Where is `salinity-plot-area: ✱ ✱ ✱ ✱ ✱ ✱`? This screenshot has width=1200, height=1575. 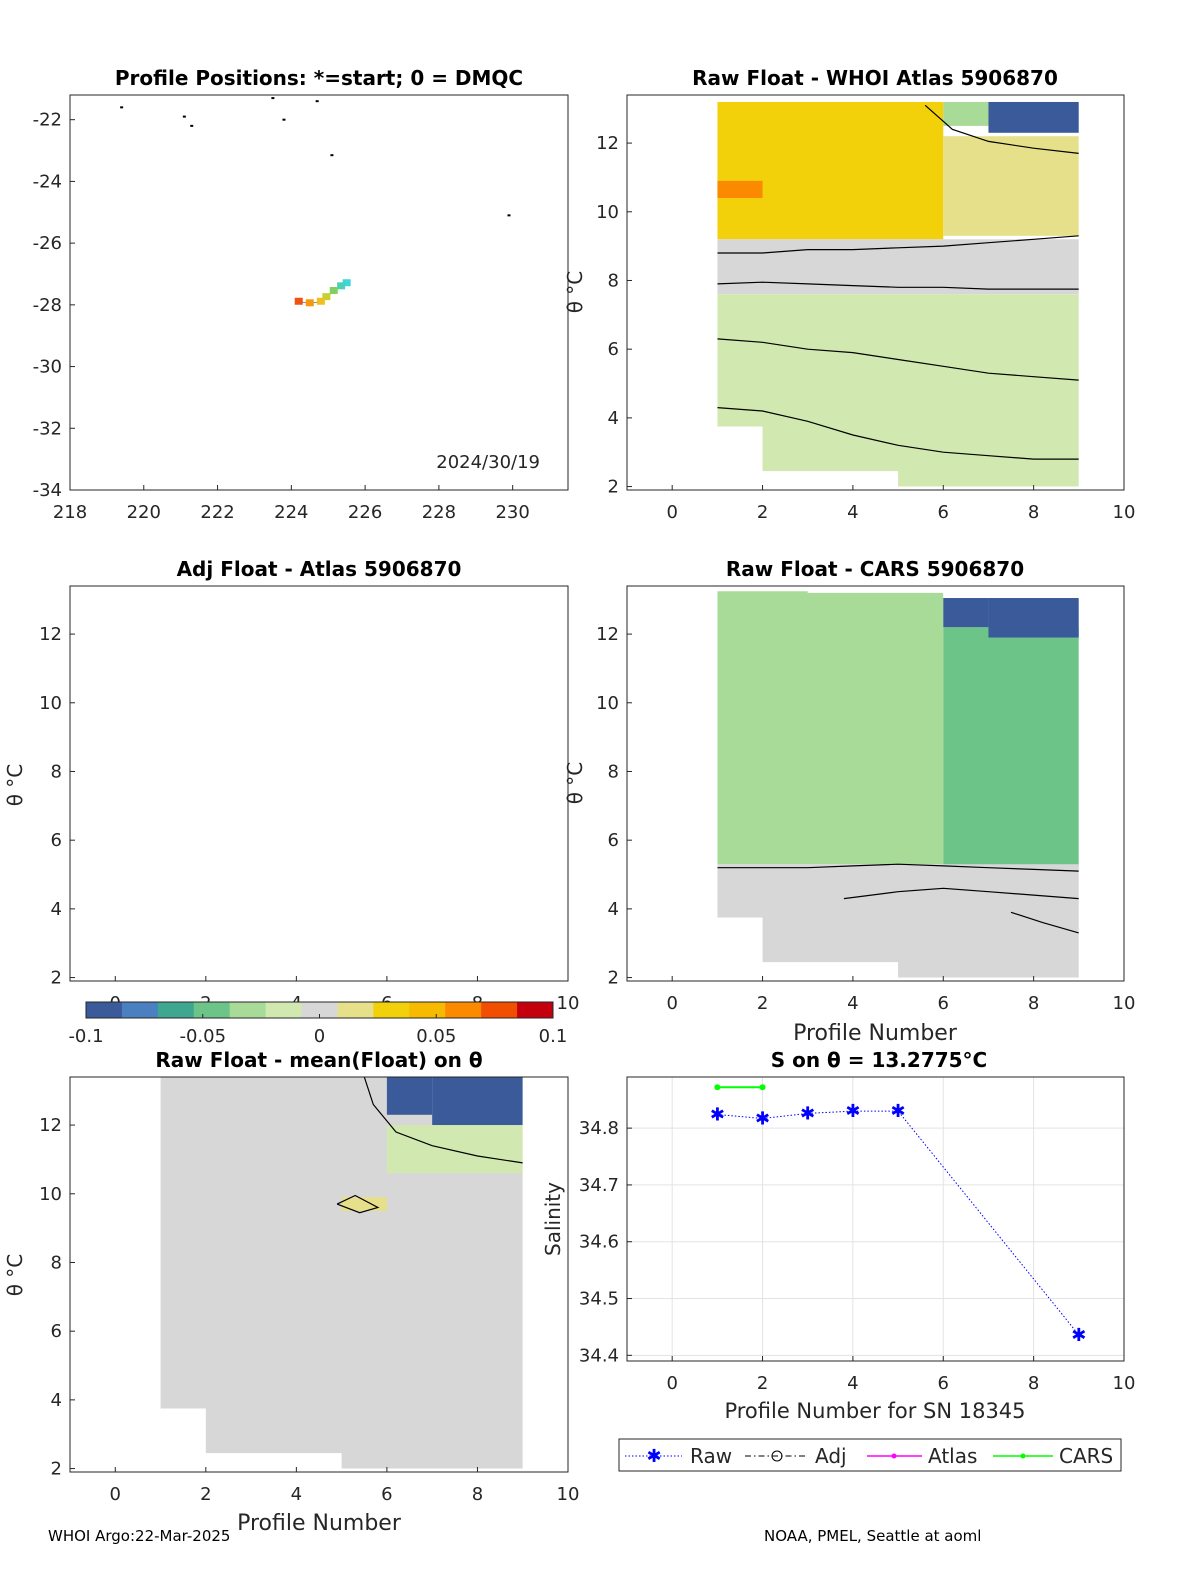 salinity-plot-area: ✱ ✱ ✱ ✱ ✱ ✱ is located at coordinates (898, 1215).